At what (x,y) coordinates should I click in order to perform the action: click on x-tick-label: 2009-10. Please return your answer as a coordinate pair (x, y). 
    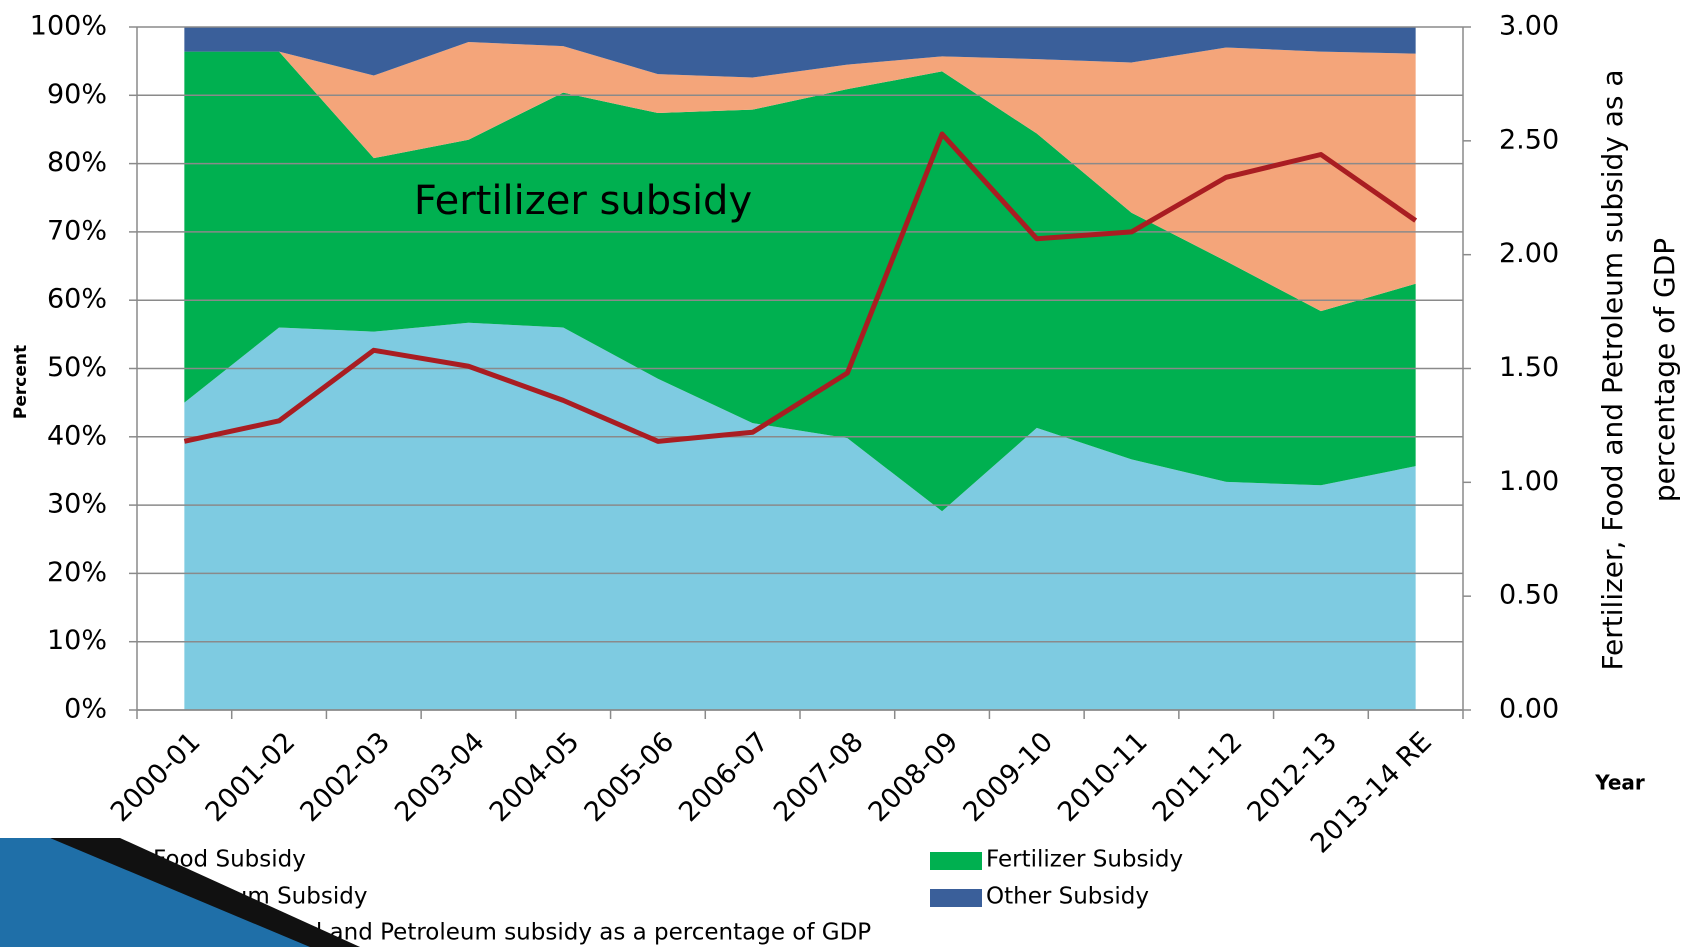
    Looking at the image, I should click on (1008, 777).